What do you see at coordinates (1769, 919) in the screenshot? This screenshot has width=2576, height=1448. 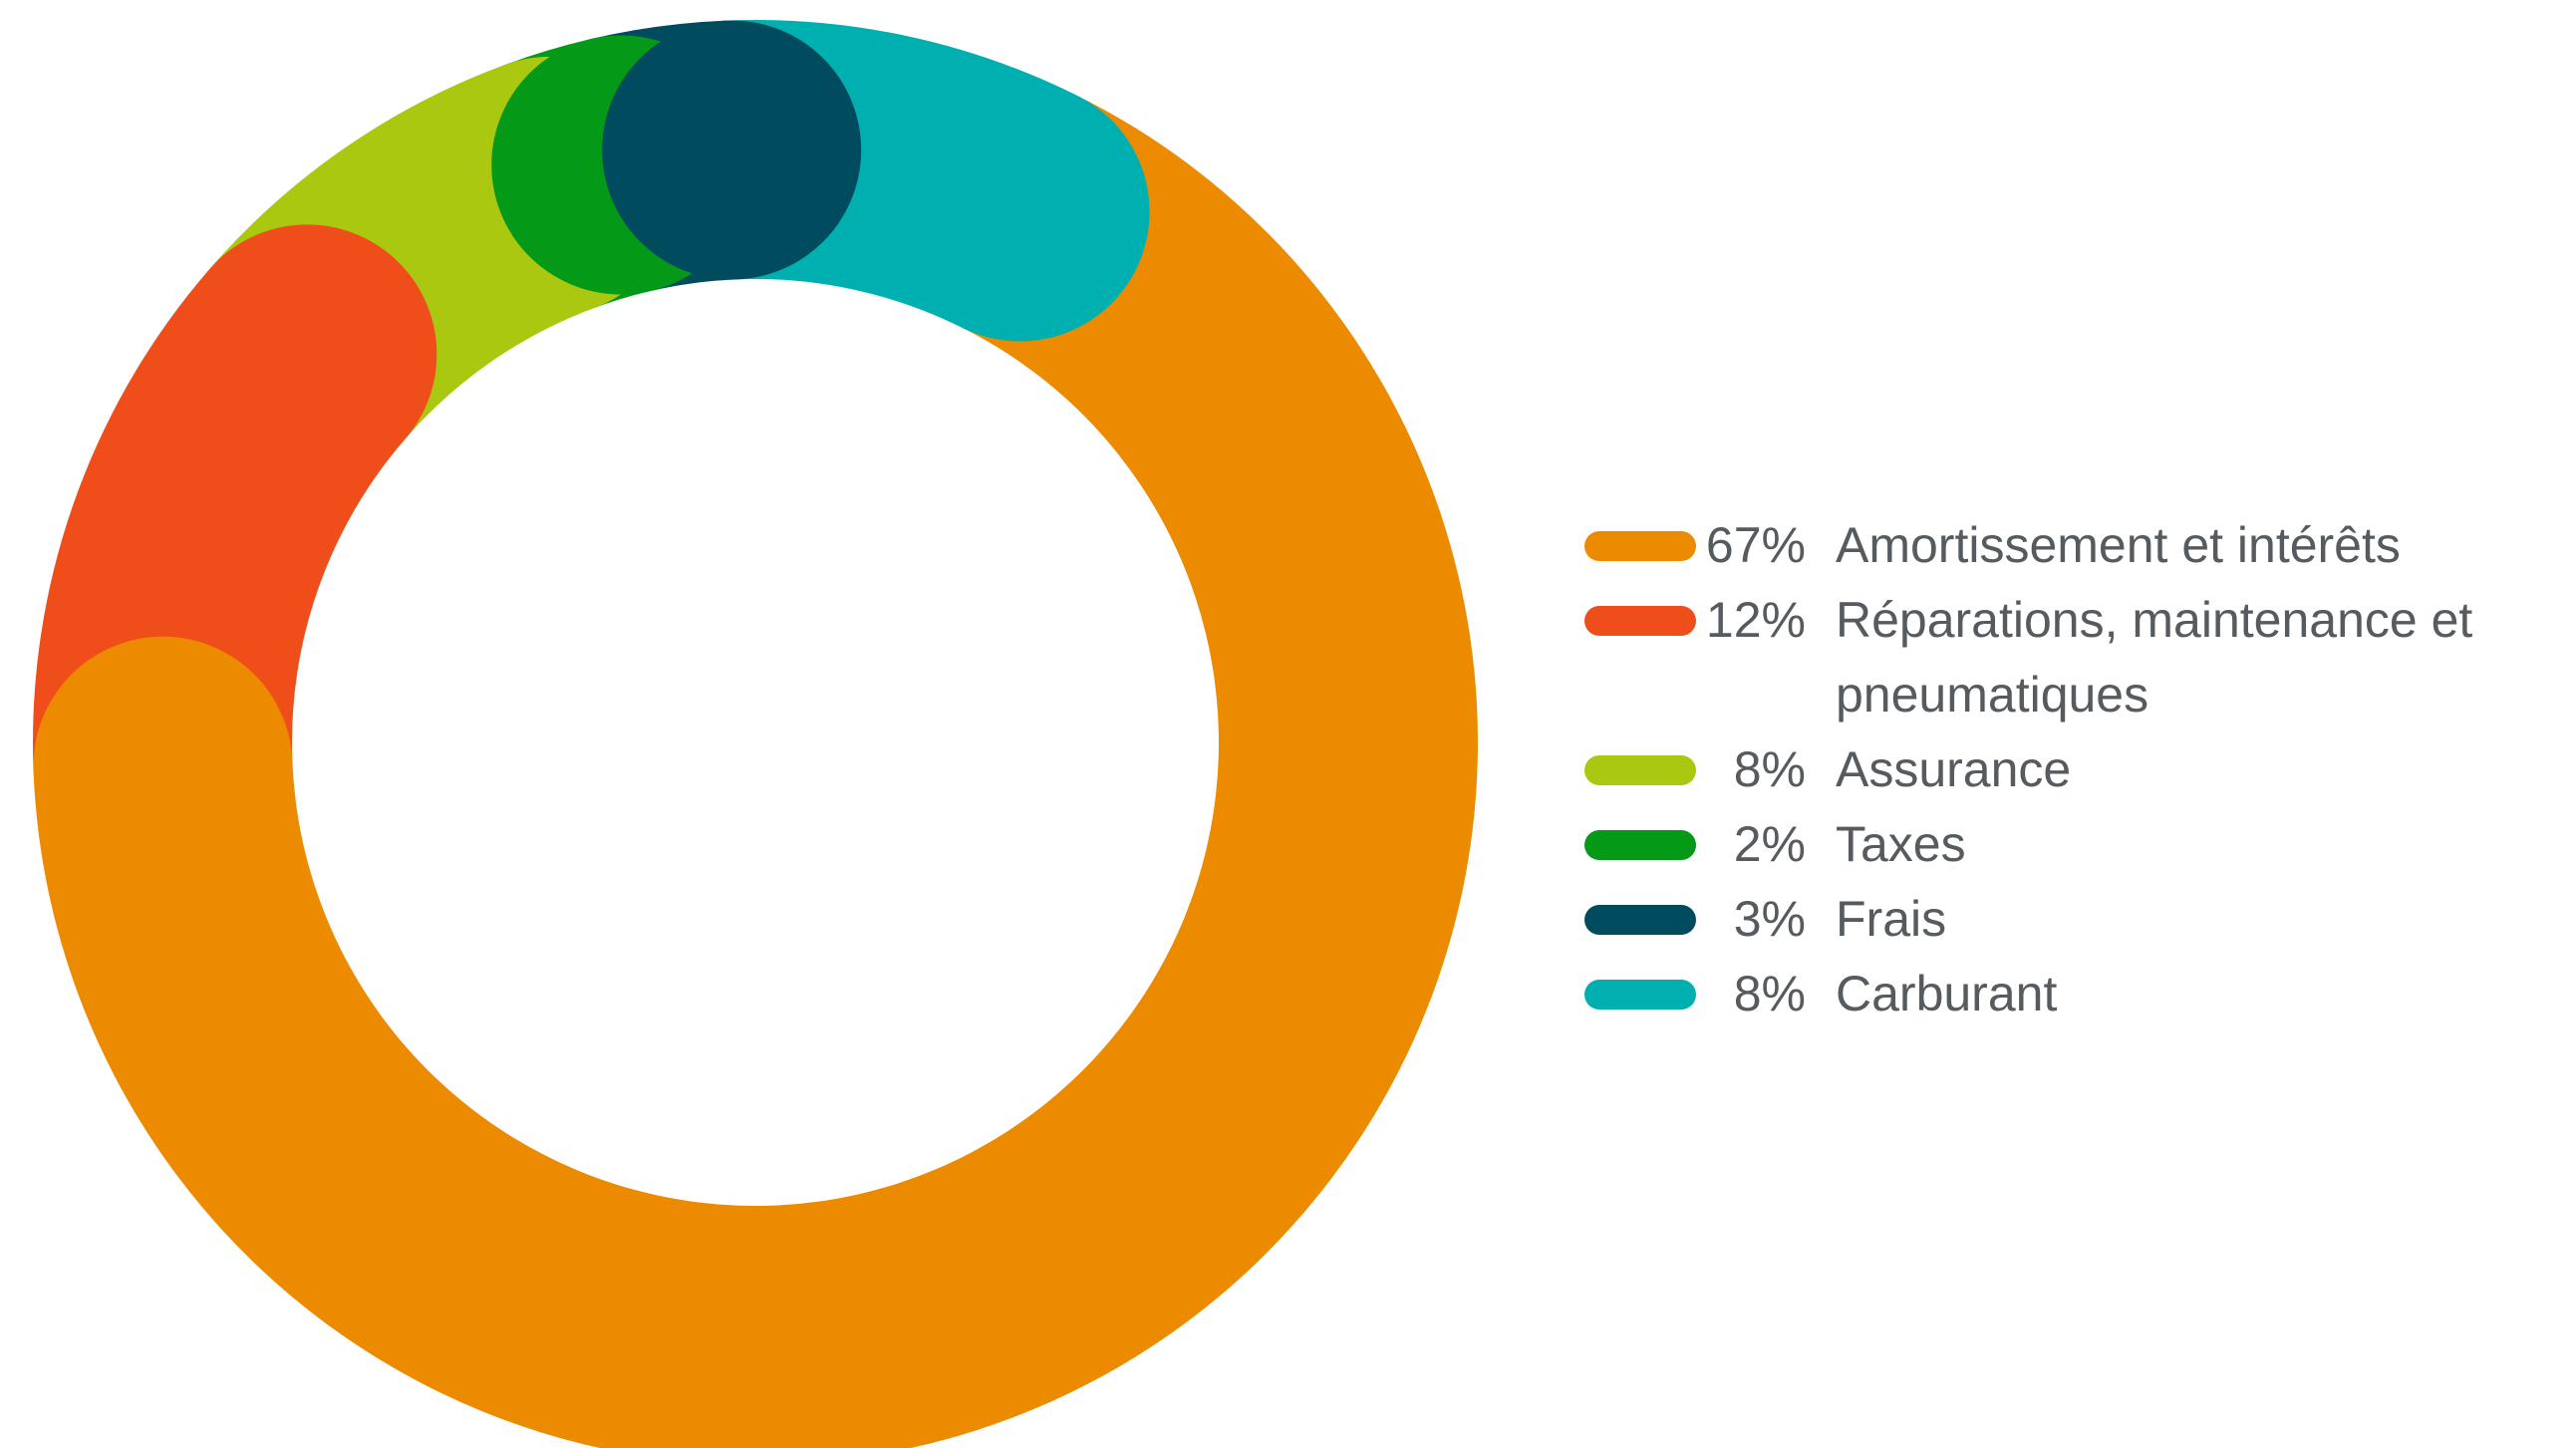 I see `legend-percent: 3%` at bounding box center [1769, 919].